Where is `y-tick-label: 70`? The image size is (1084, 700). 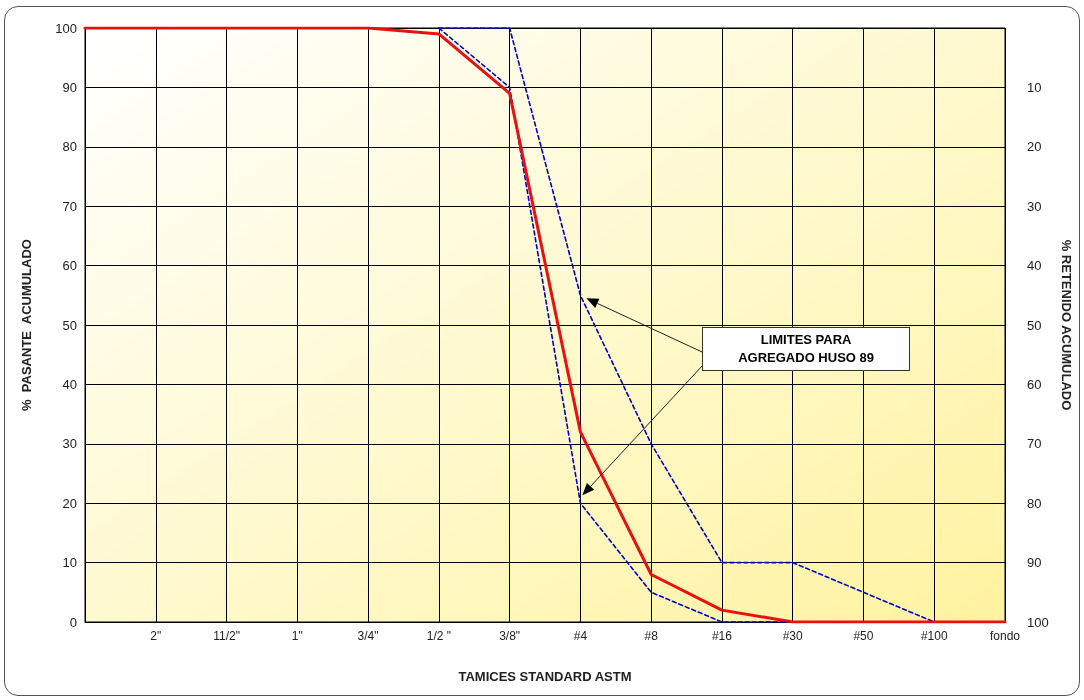 y-tick-label: 70 is located at coordinates (69, 206).